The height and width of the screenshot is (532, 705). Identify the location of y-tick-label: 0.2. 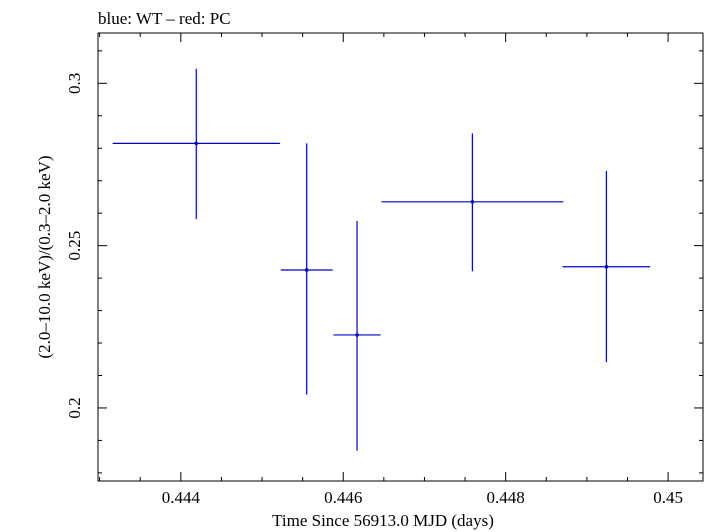
(74, 407).